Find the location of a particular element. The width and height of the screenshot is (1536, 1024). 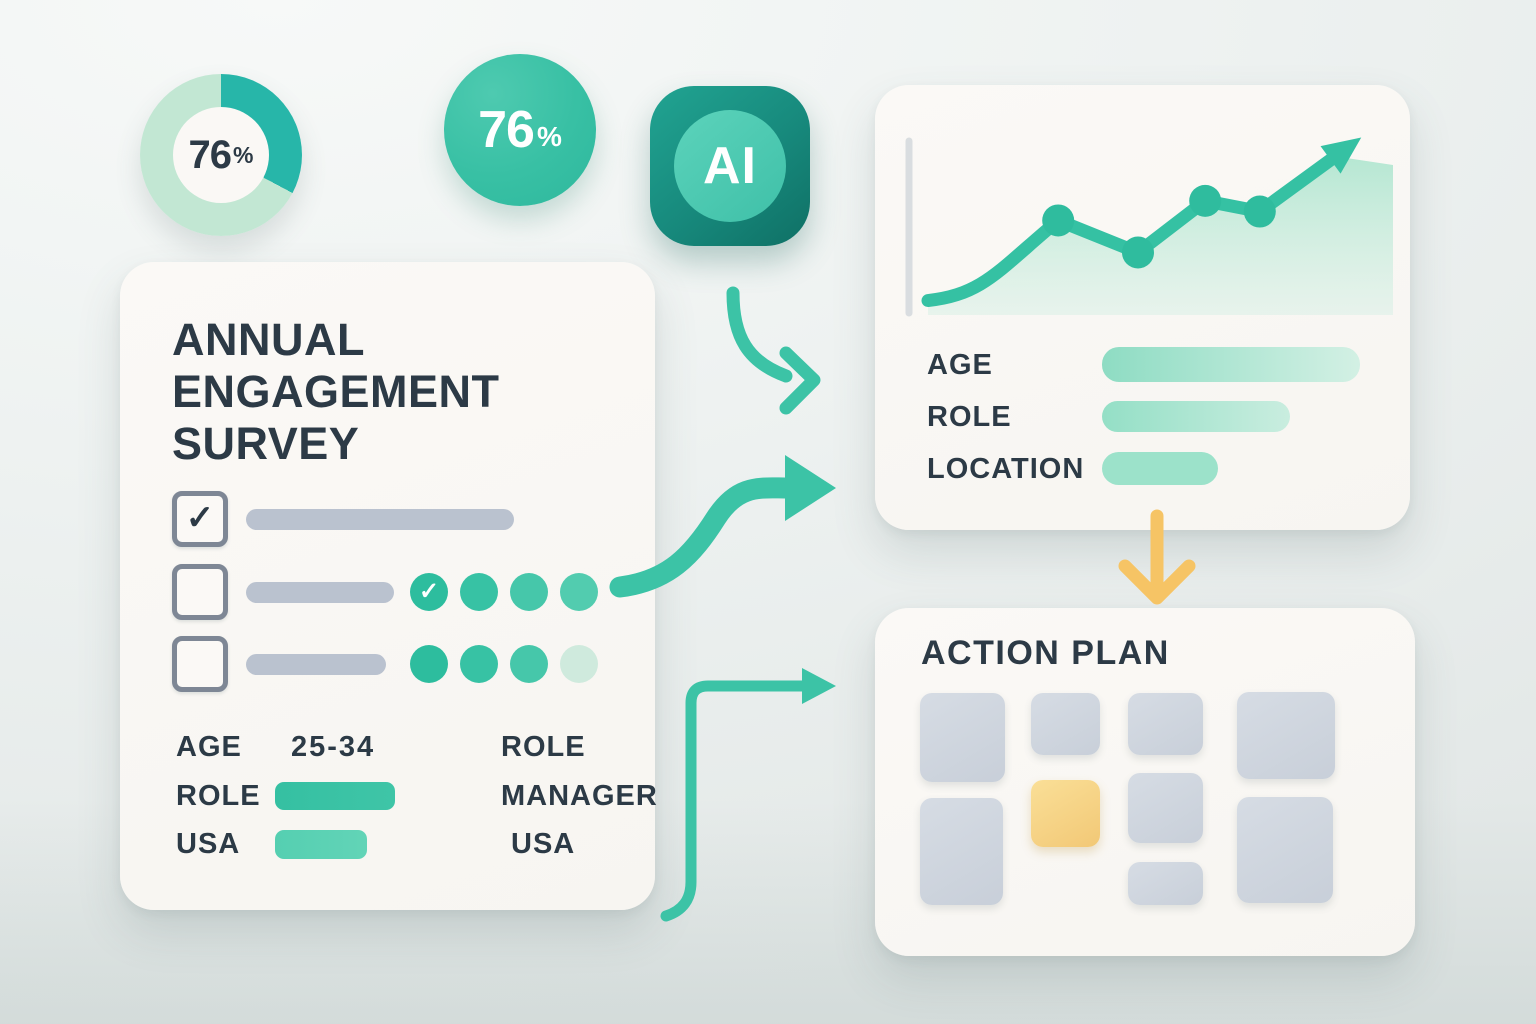

insight-row-age: AGE is located at coordinates (960, 365).